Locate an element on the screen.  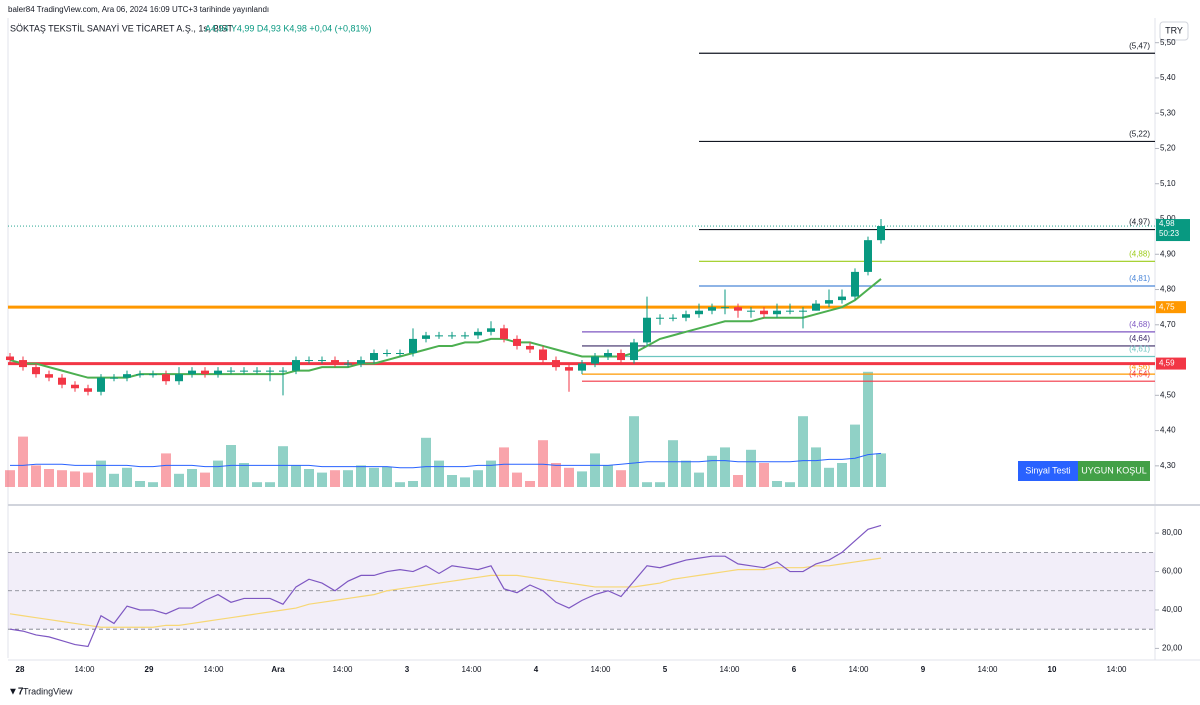
rsi-ma is located at coordinates (445, 592).